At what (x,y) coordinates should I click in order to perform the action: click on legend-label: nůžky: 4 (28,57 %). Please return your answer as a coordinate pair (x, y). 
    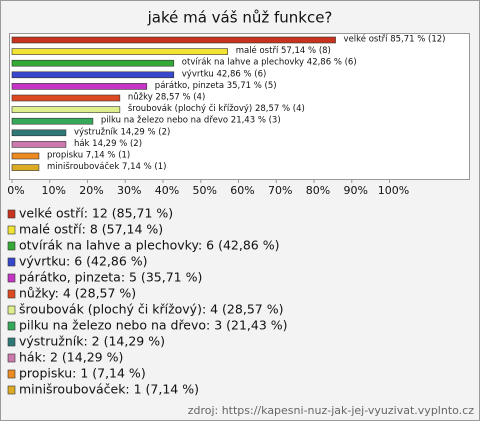
    Looking at the image, I should click on (77, 293).